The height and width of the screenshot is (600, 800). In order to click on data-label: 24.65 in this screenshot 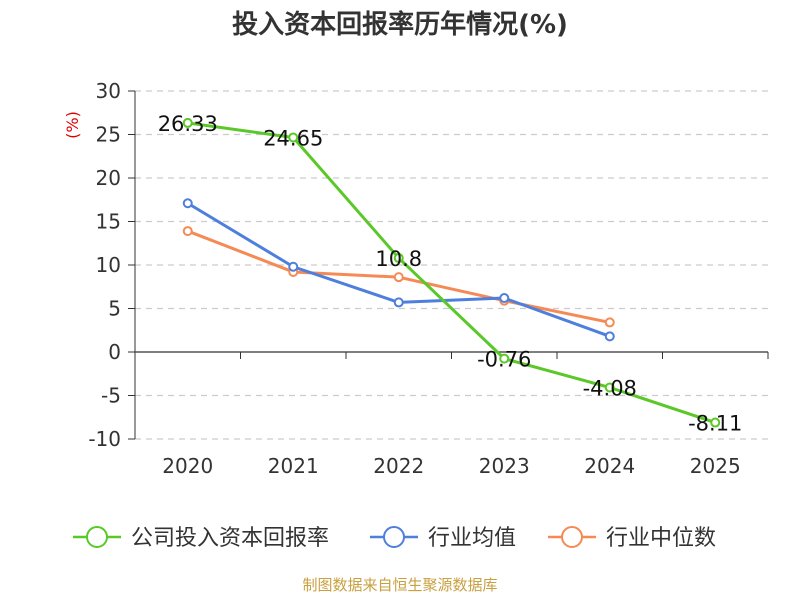, I will do `click(293, 139)`.